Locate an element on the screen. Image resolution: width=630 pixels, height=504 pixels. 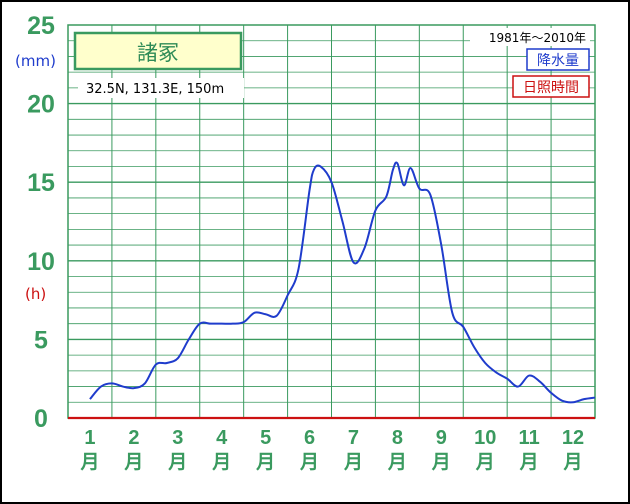
legend-sunshine-label: 日照時間 is located at coordinates (551, 88).